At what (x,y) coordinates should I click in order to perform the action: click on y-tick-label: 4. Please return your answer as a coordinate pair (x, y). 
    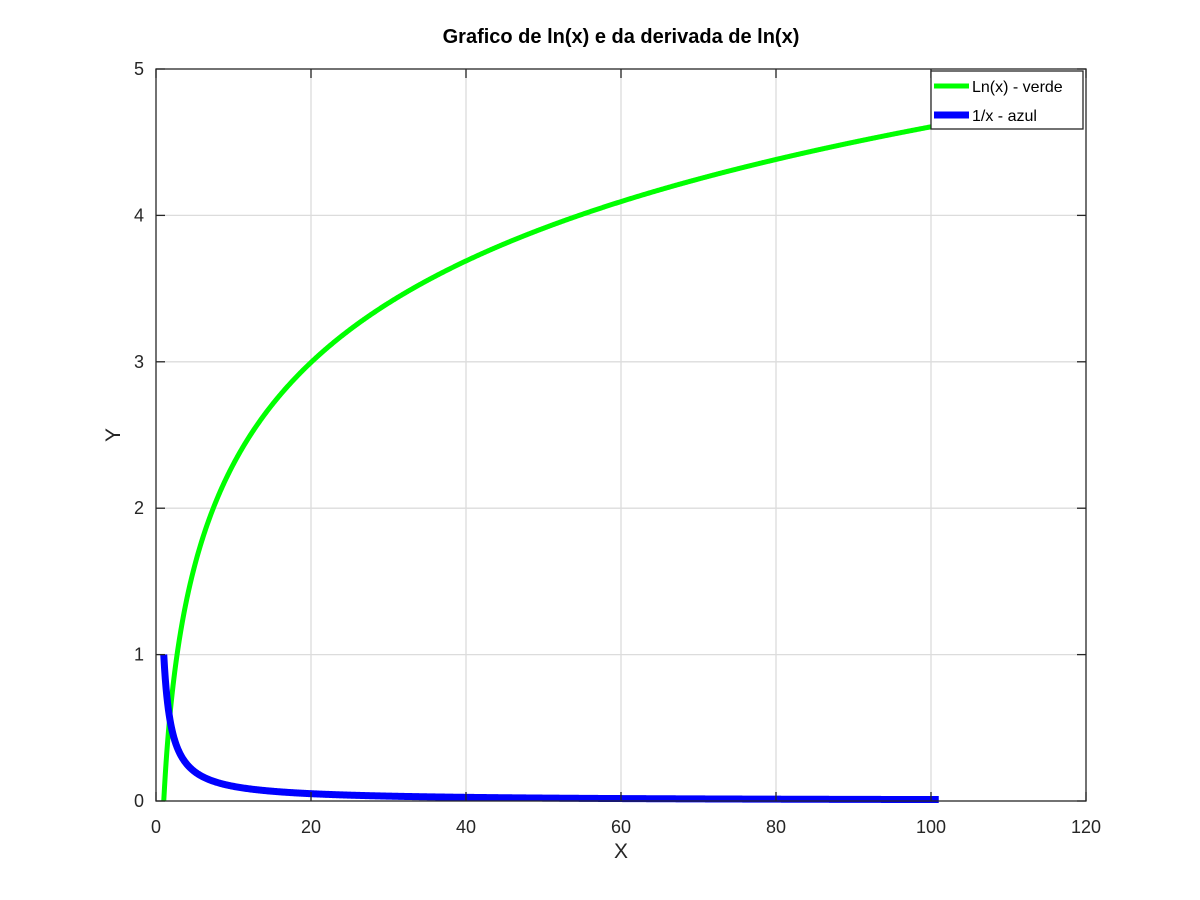
    Looking at the image, I should click on (139, 215).